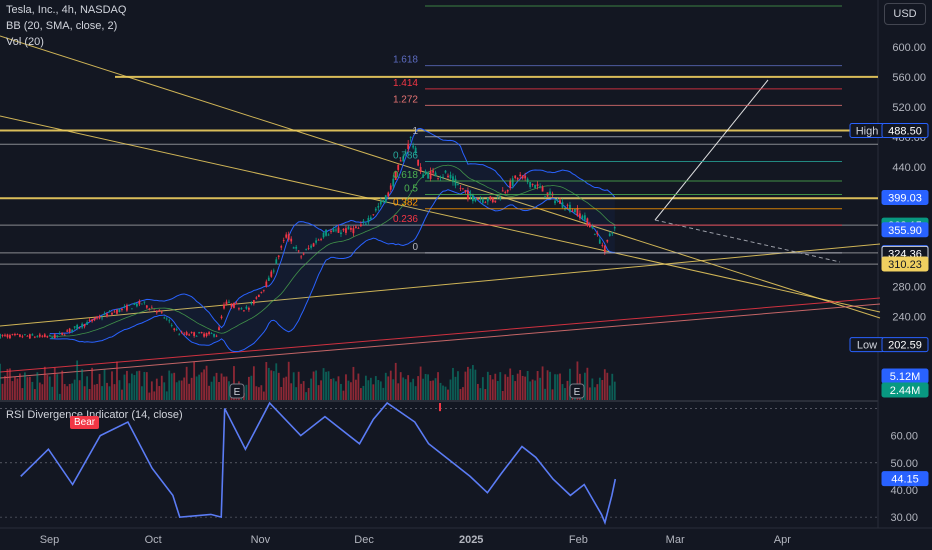  Describe the element at coordinates (905, 14) in the screenshot. I see `currency-button: USD` at that location.